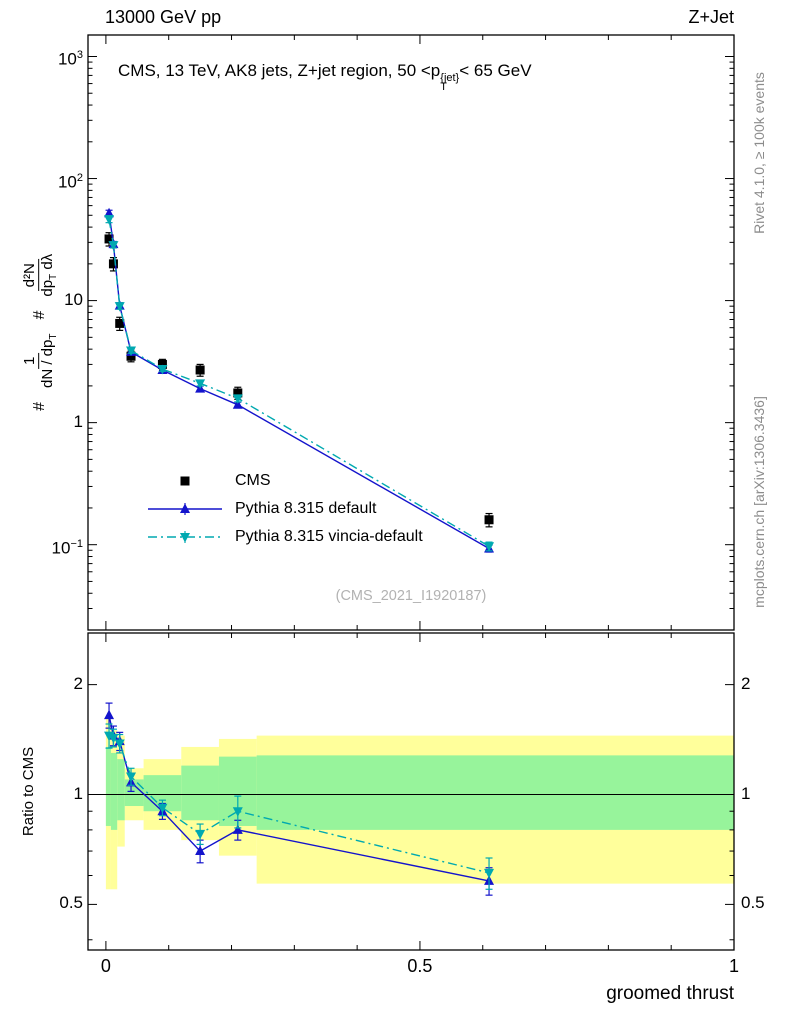 This screenshot has width=786, height=1024. I want to click on frac2-denominator: dpT dλ, so click(49, 275).